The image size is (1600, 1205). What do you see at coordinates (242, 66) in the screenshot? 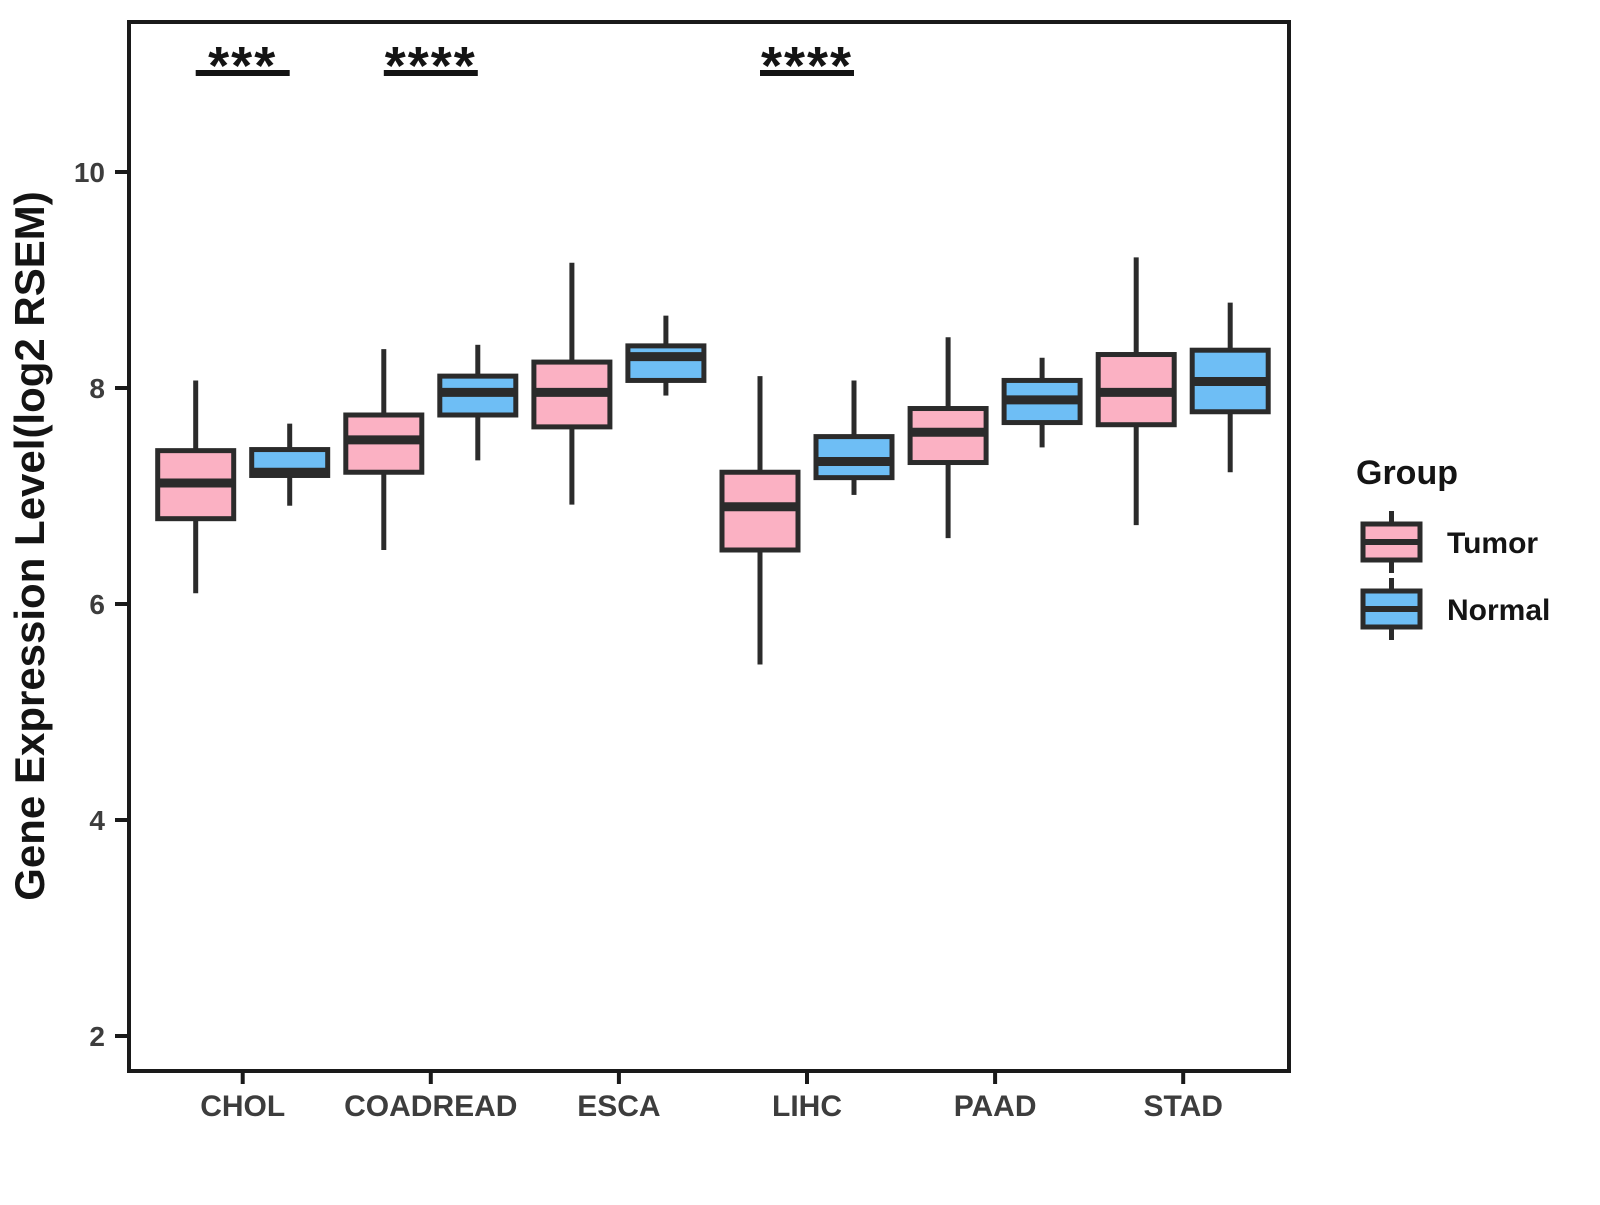
I see `significance-stars-chol: ***` at bounding box center [242, 66].